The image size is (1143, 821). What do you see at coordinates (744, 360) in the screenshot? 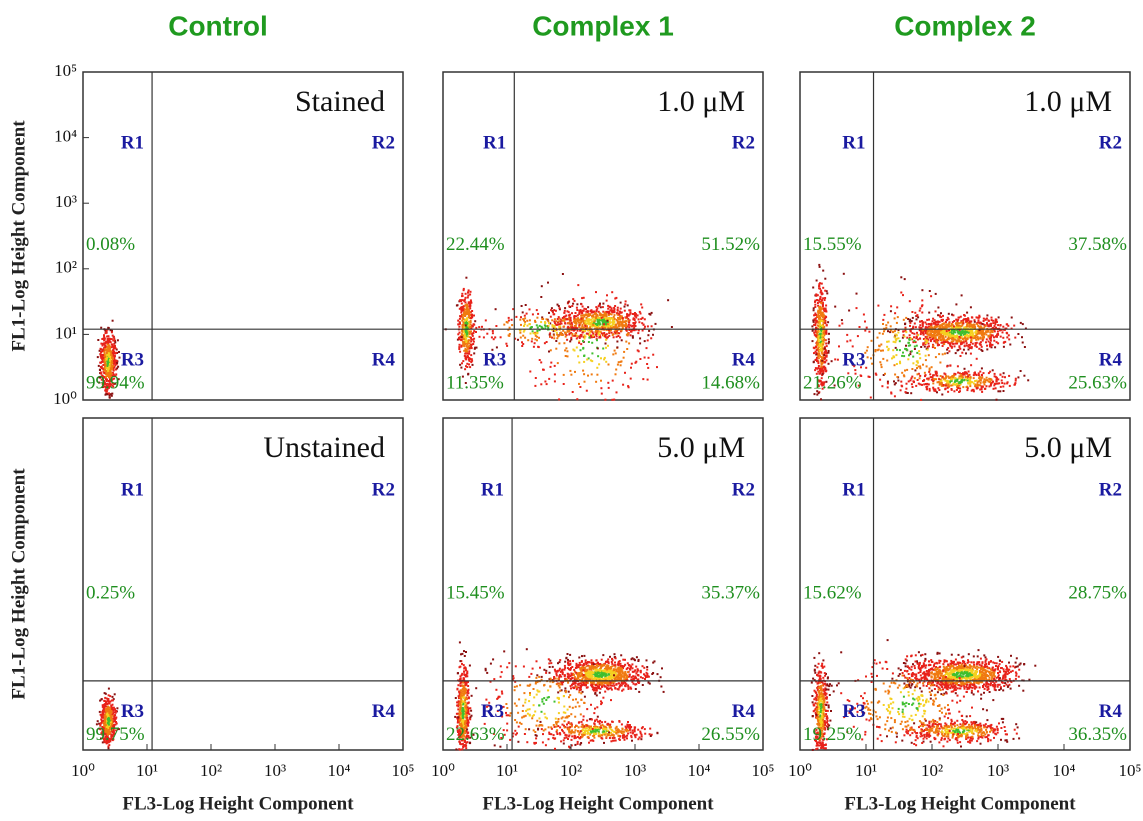
I see `quadrant-name: R4` at bounding box center [744, 360].